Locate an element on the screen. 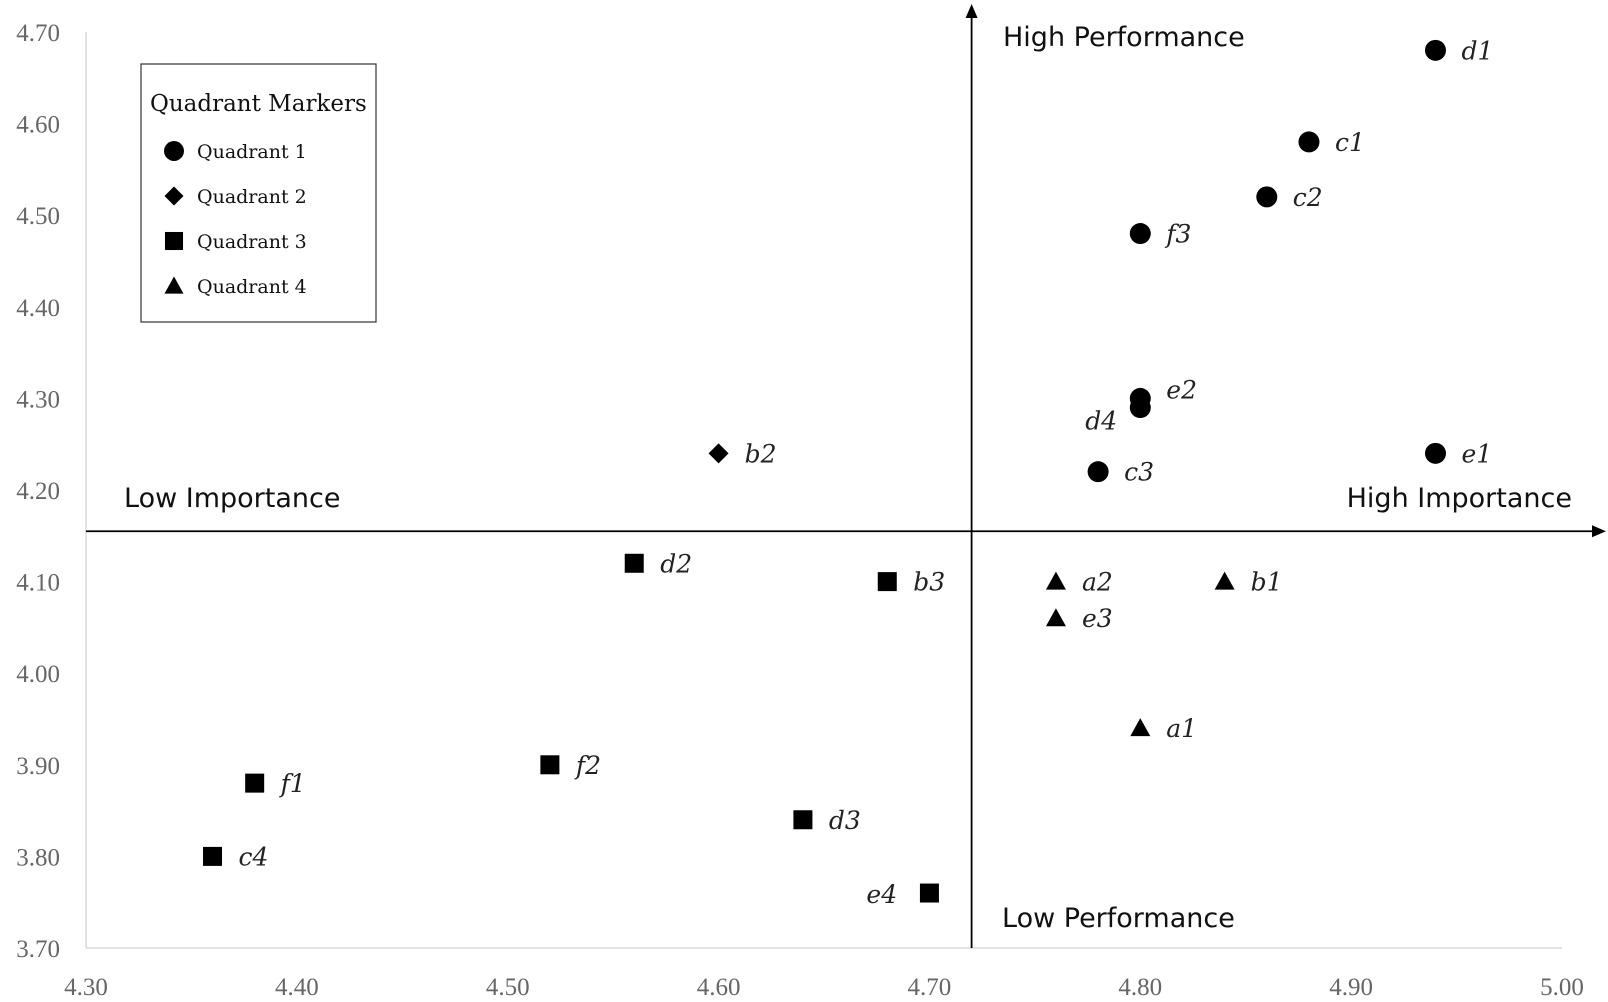 This screenshot has height=1002, width=1608. point-e4-label: e4 is located at coordinates (881, 894).